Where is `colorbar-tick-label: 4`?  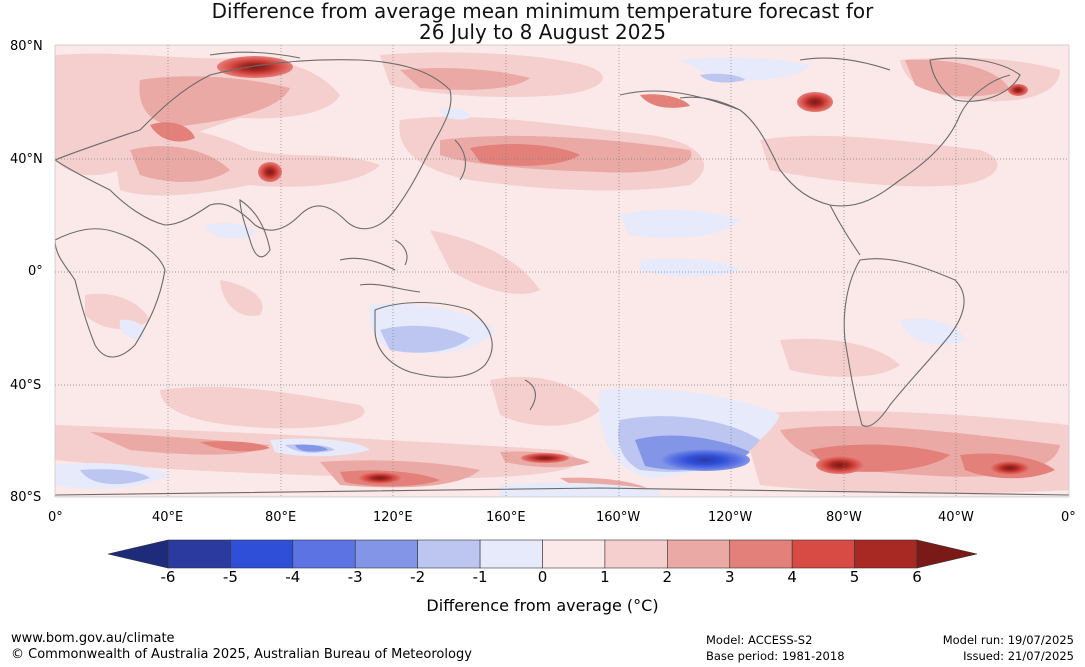
colorbar-tick-label: 4 is located at coordinates (792, 577).